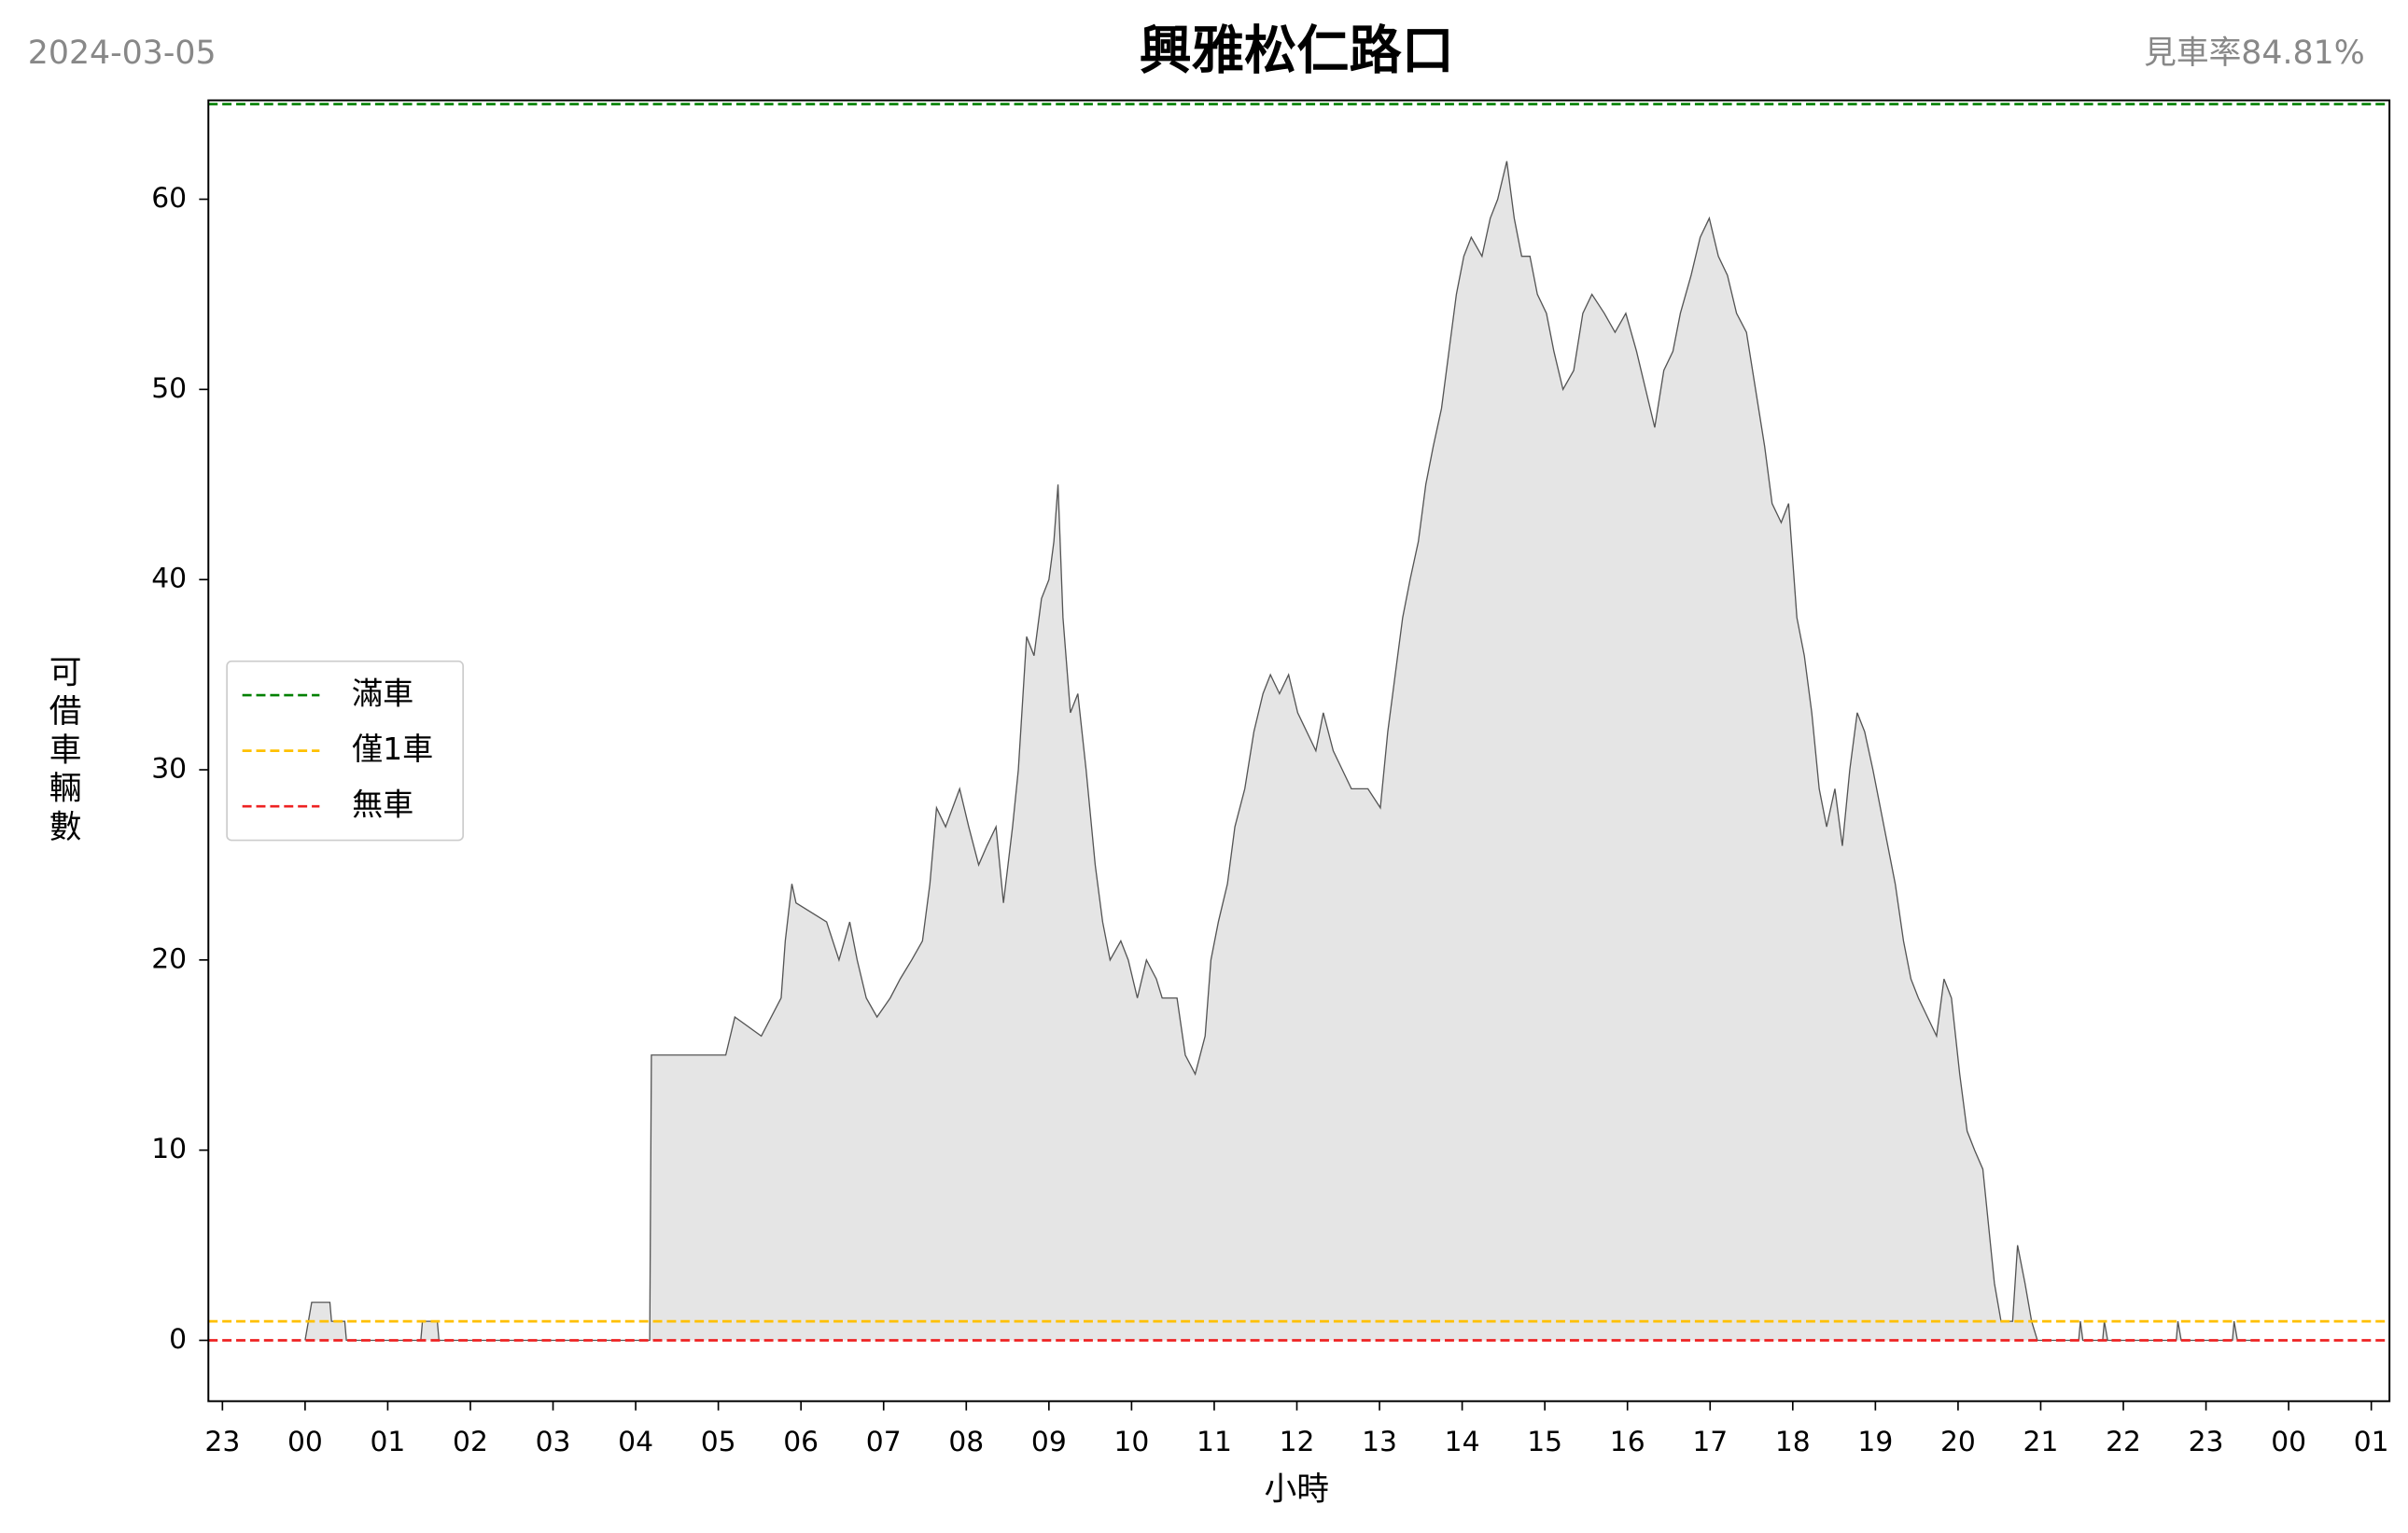  I want to click on chart-title: 興雅松仁路口, so click(1297, 52).